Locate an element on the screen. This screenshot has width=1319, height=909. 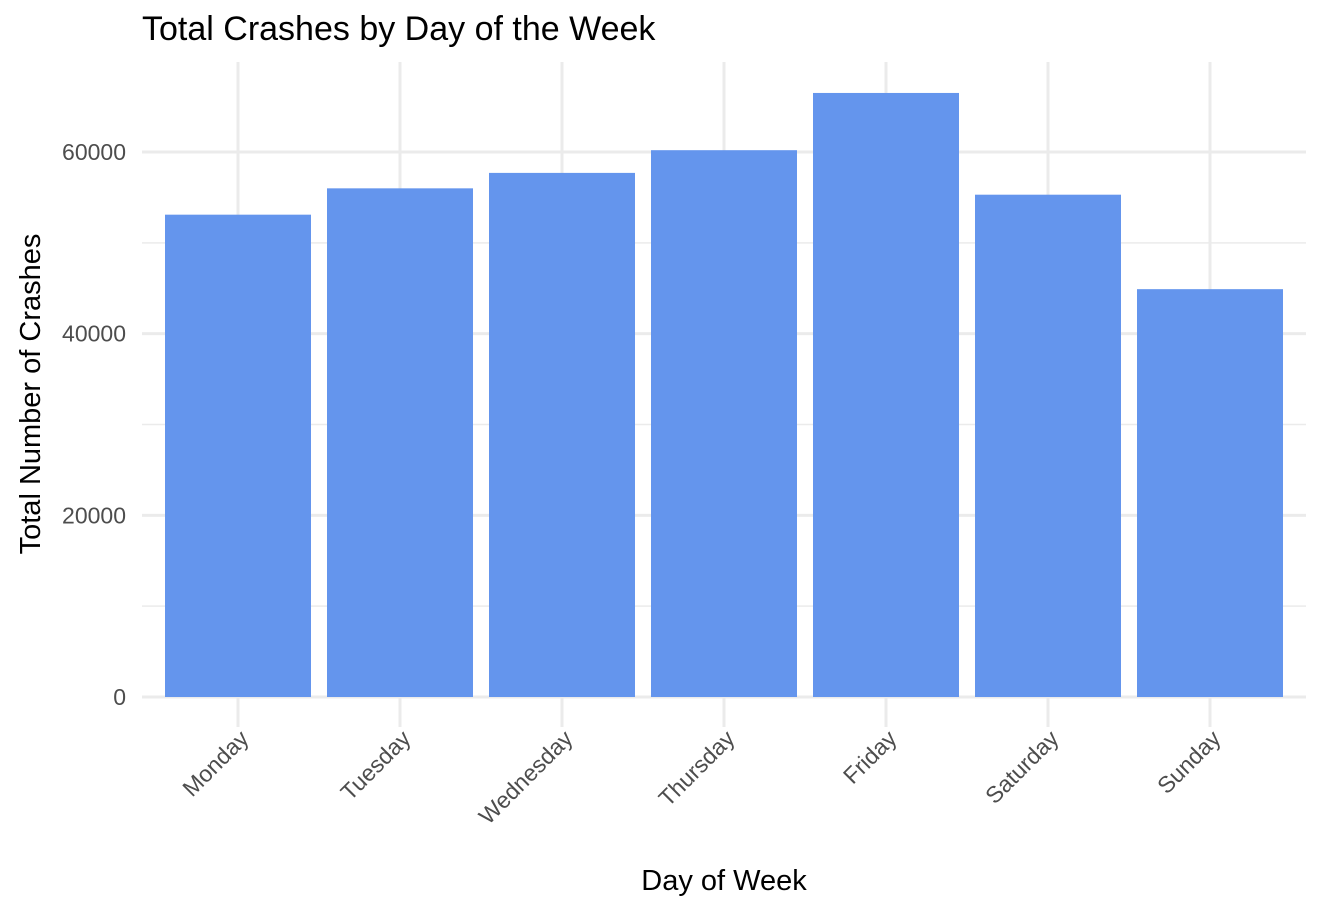
x-tick-label: Wednesday is located at coordinates (526, 777).